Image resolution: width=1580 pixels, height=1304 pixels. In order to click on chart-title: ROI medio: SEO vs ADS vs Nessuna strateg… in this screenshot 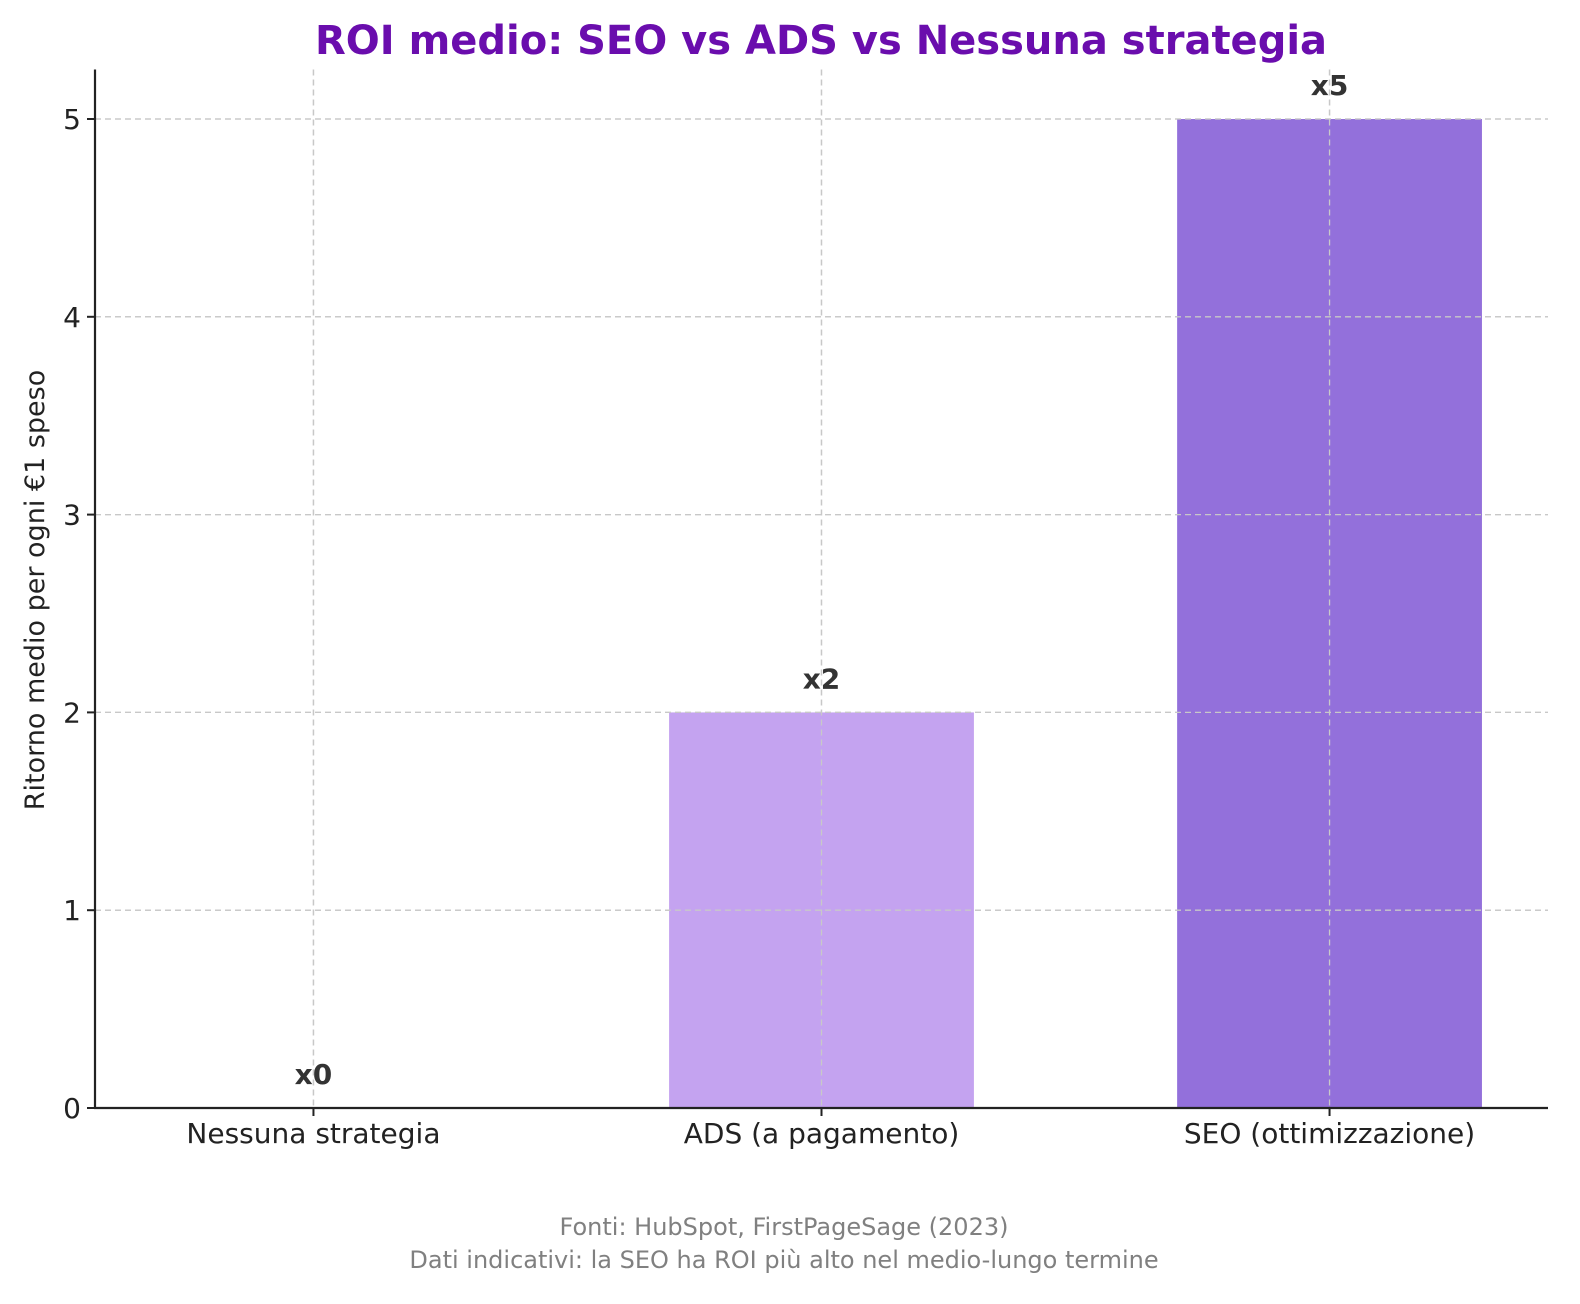, I will do `click(821, 41)`.